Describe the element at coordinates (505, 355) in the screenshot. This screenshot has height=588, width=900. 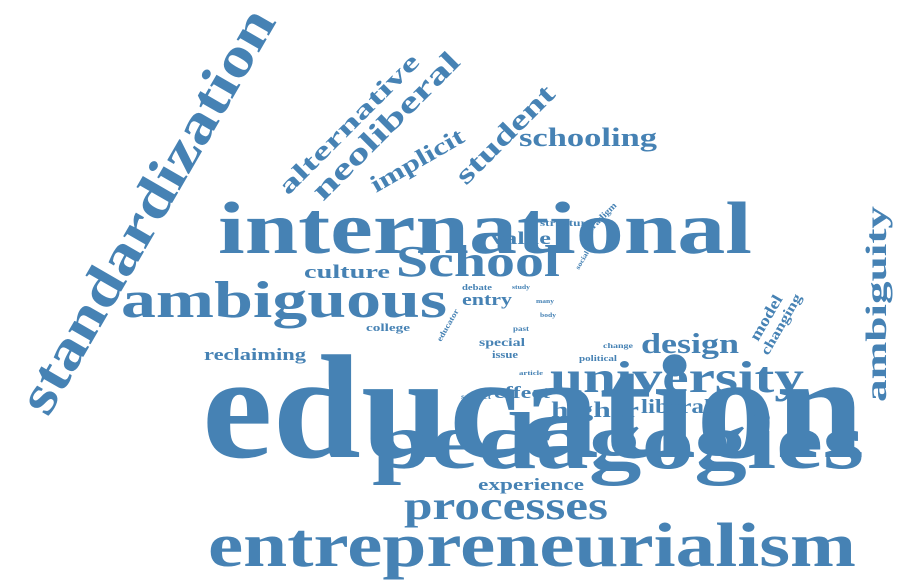
I see `word-issue: issue` at that location.